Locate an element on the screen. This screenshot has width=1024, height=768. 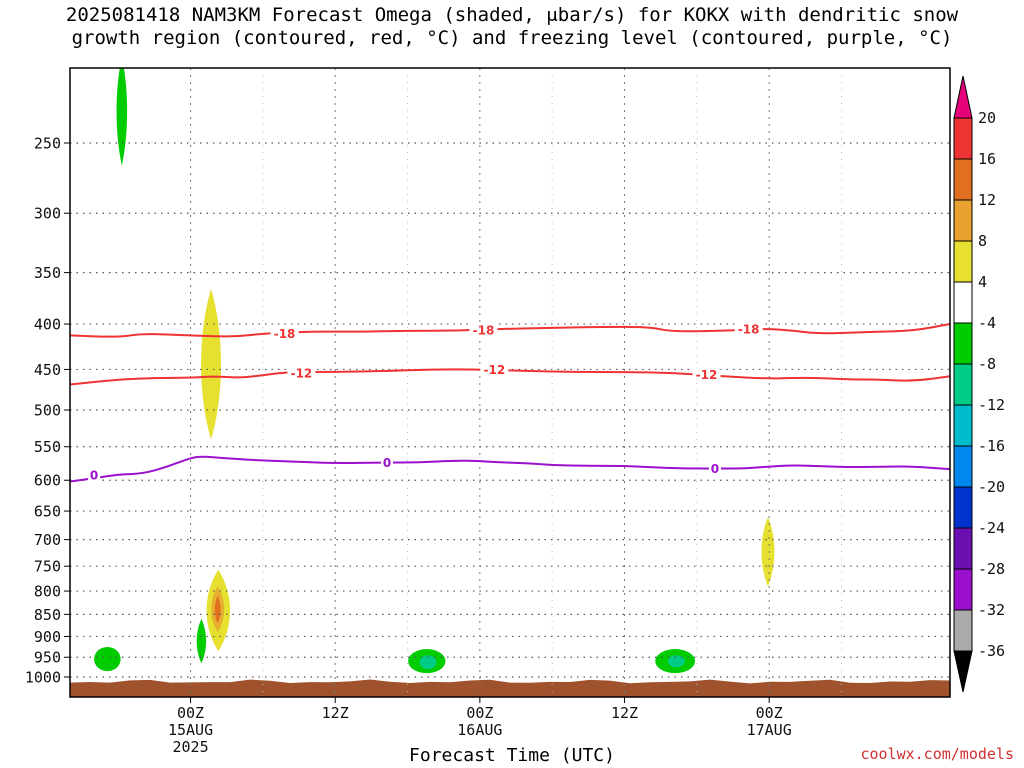
y-tick-label: 500 is located at coordinates (47, 411).